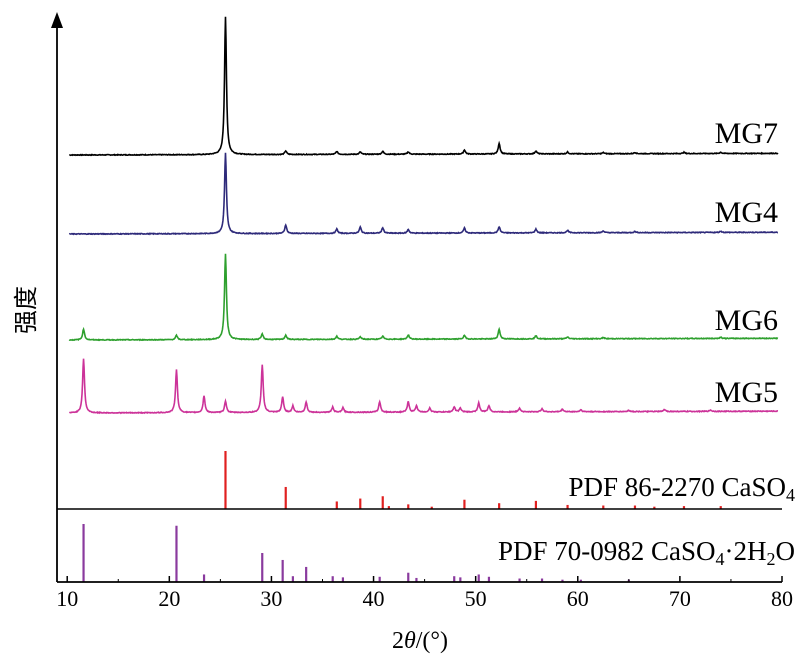 This screenshot has width=800, height=666. Describe the element at coordinates (746, 320) in the screenshot. I see `series-label-mg6: MG6` at that location.